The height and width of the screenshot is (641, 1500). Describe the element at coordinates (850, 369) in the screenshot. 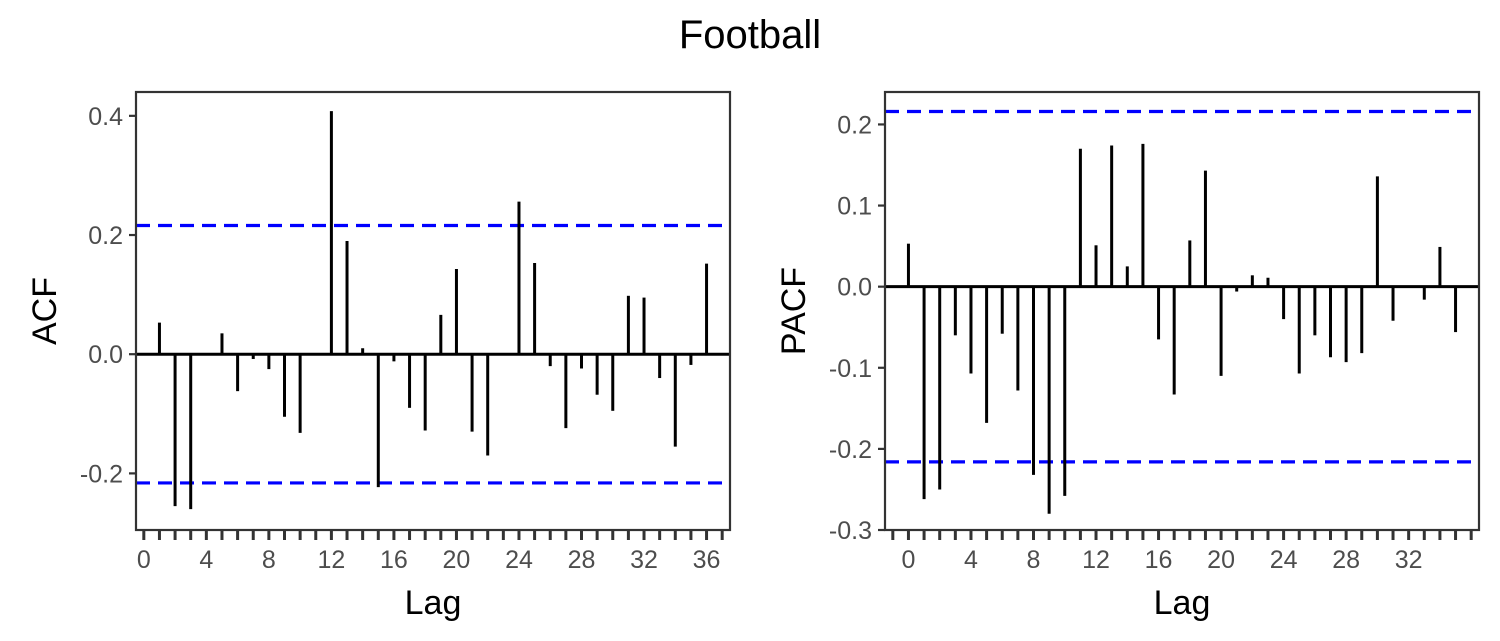

I see `pacf-y-tick-label: -0.1` at that location.